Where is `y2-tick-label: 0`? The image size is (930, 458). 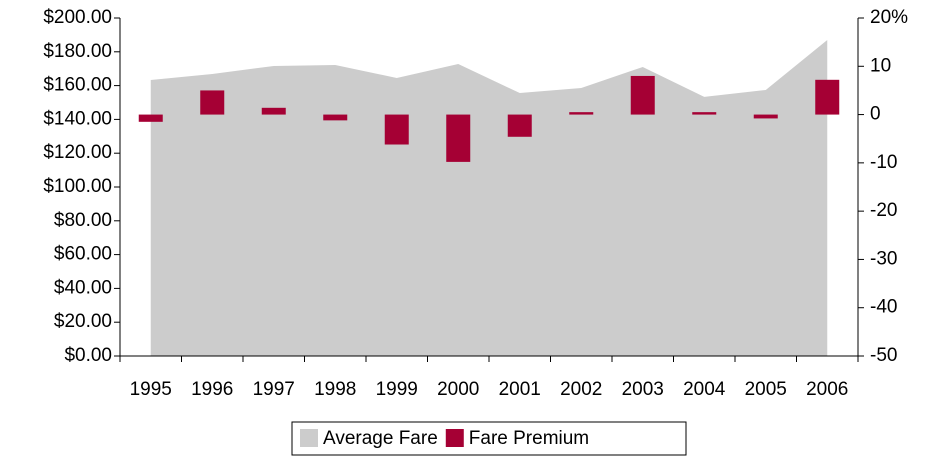
y2-tick-label: 0 is located at coordinates (875, 114).